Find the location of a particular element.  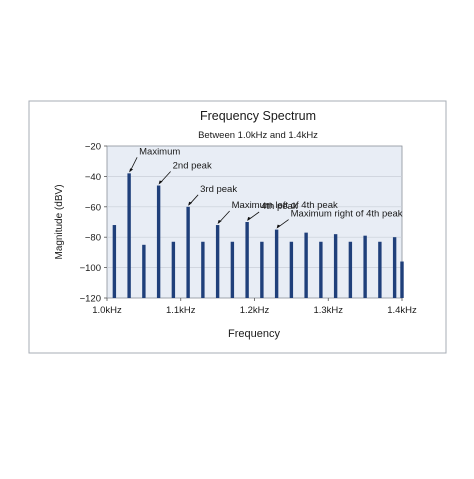

annotation-label: Maximum right of 4th peak is located at coordinates (347, 214).